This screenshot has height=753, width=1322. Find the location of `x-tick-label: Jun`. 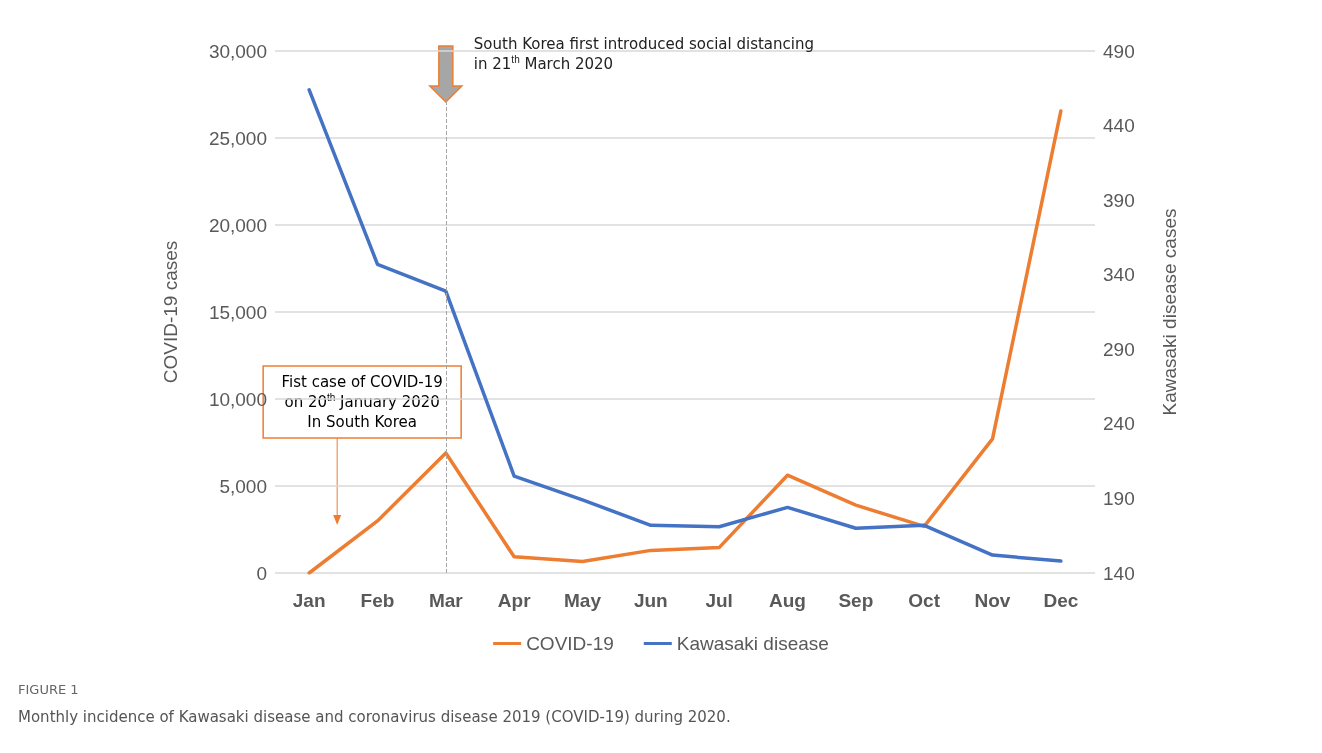

x-tick-label: Jun is located at coordinates (650, 600).